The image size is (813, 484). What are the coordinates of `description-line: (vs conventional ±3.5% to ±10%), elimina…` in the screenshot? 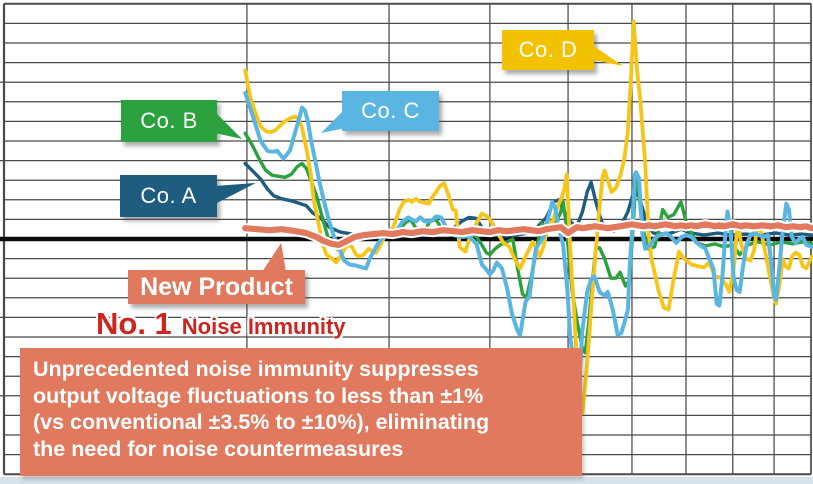 It's located at (261, 422).